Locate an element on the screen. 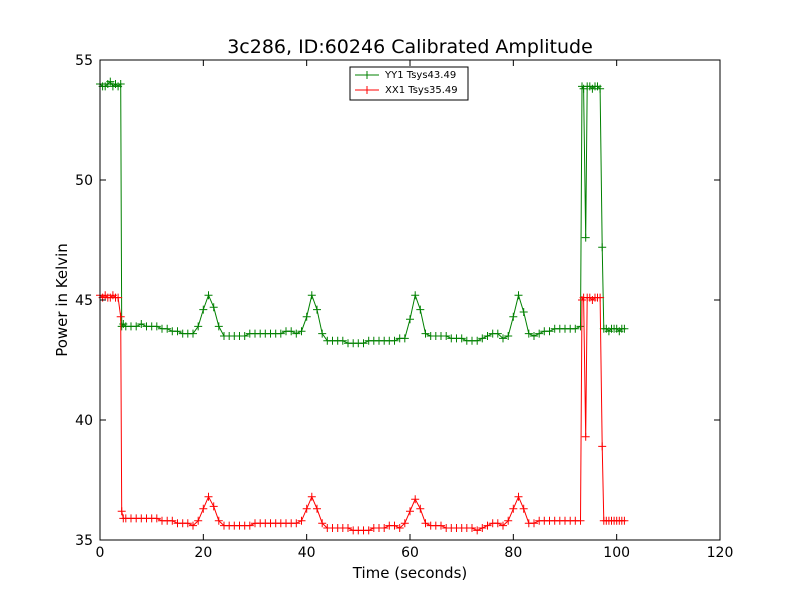 Image resolution: width=800 pixels, height=600 pixels. x-tick-label: 60 is located at coordinates (410, 553).